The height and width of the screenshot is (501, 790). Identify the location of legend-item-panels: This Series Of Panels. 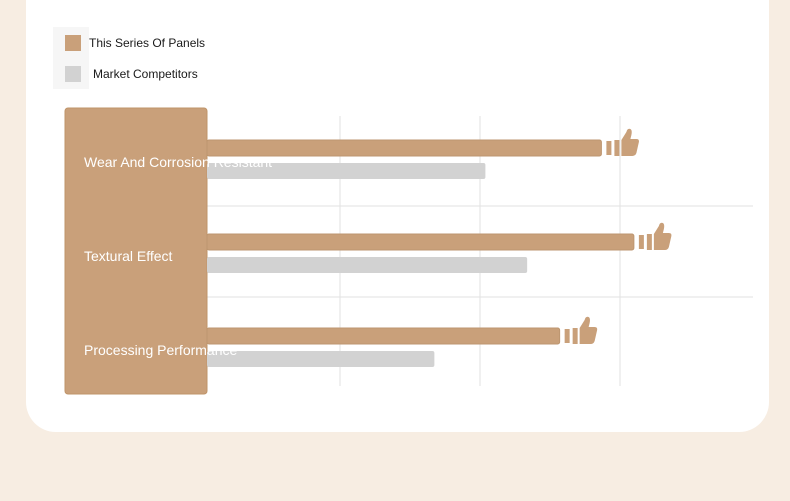
(129, 43).